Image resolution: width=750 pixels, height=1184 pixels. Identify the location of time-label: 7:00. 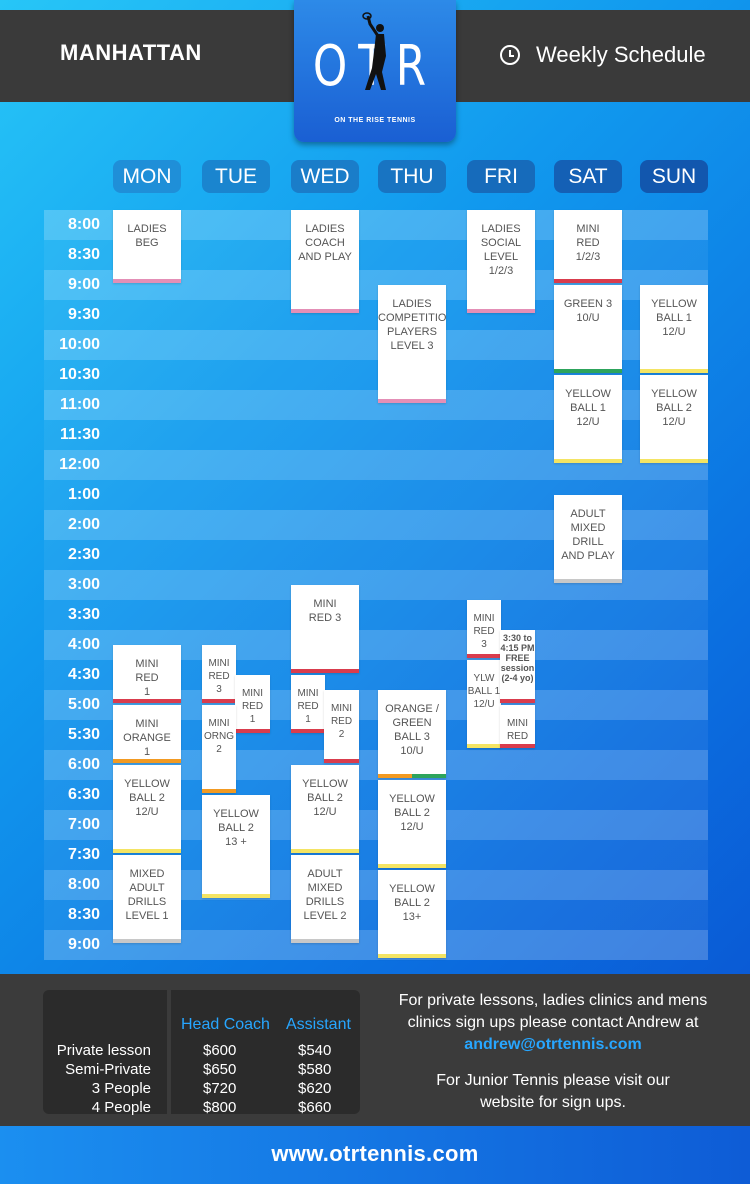
(83, 824).